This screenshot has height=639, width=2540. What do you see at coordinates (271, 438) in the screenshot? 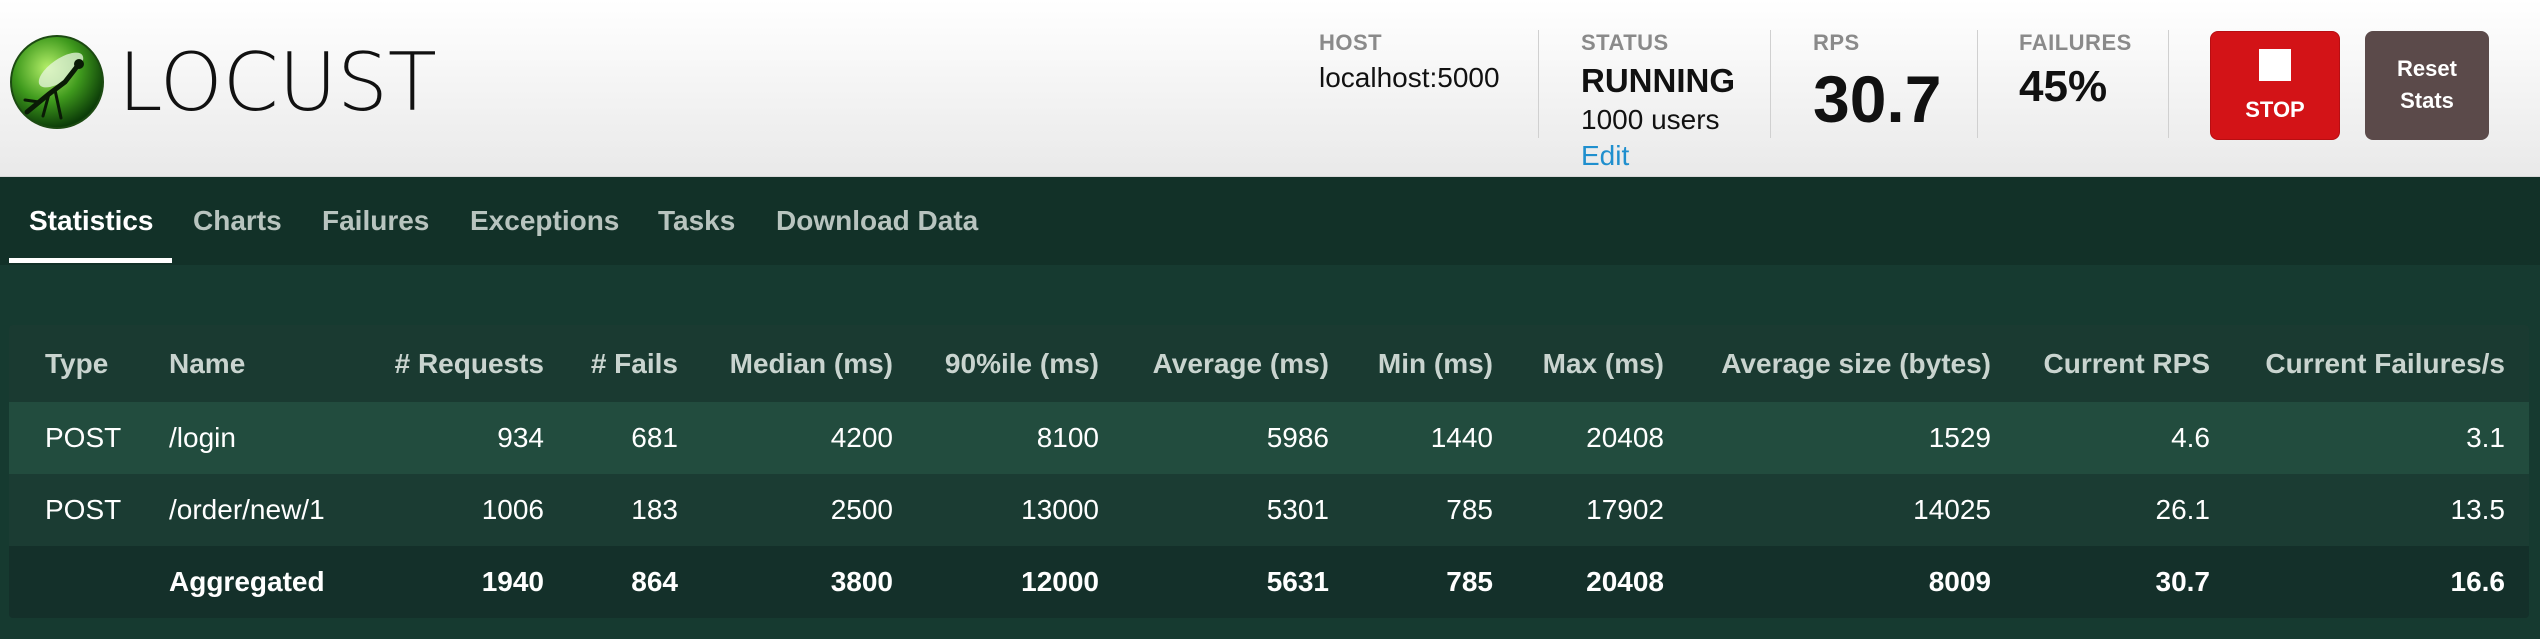
I see `cell-name: /login` at bounding box center [271, 438].